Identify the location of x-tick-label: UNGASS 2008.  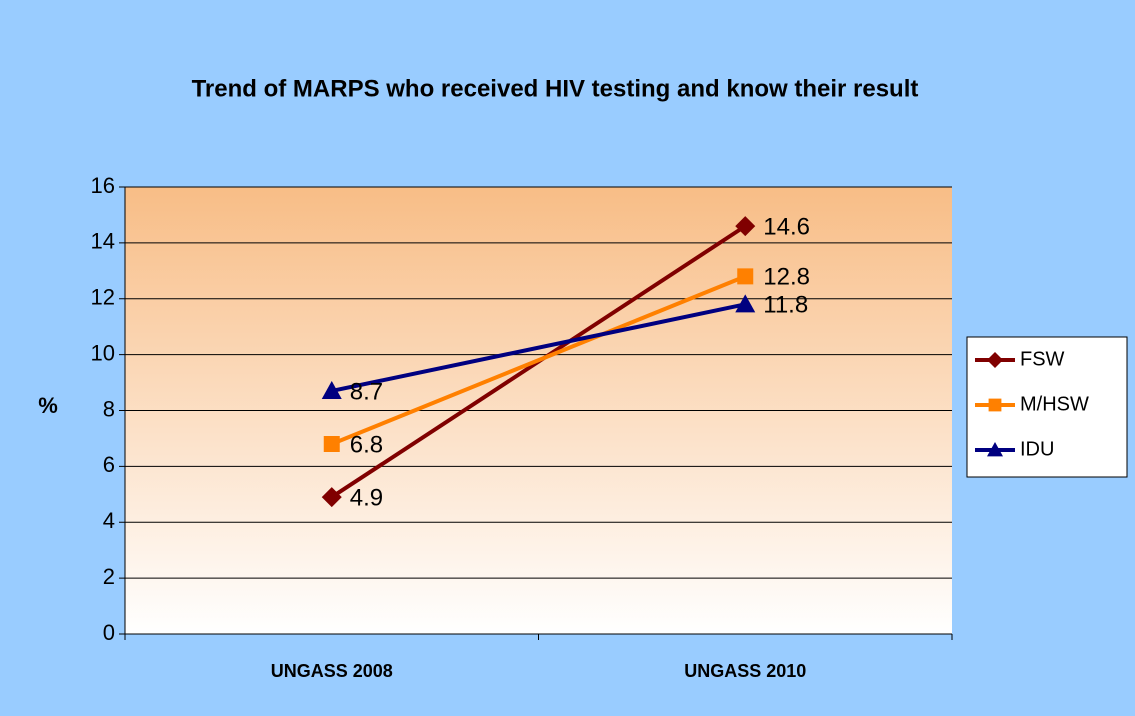
(332, 671).